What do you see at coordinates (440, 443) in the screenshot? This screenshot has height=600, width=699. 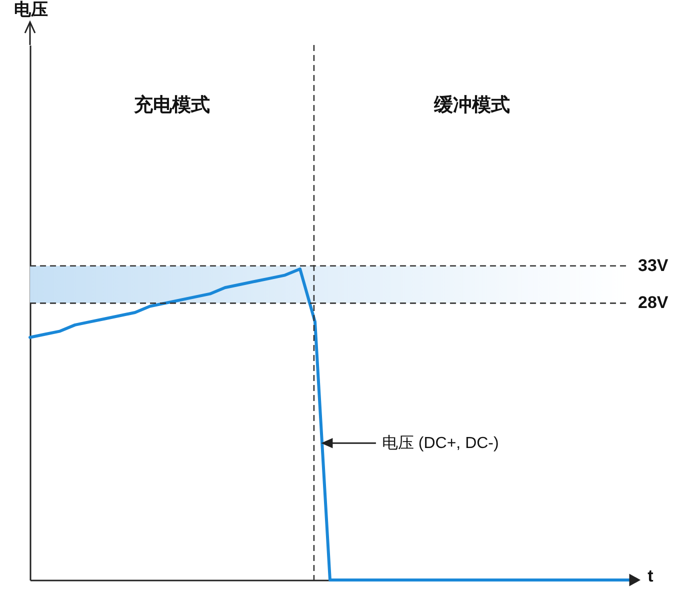 I see `annotation: 电压 (DC+, DC-)` at bounding box center [440, 443].